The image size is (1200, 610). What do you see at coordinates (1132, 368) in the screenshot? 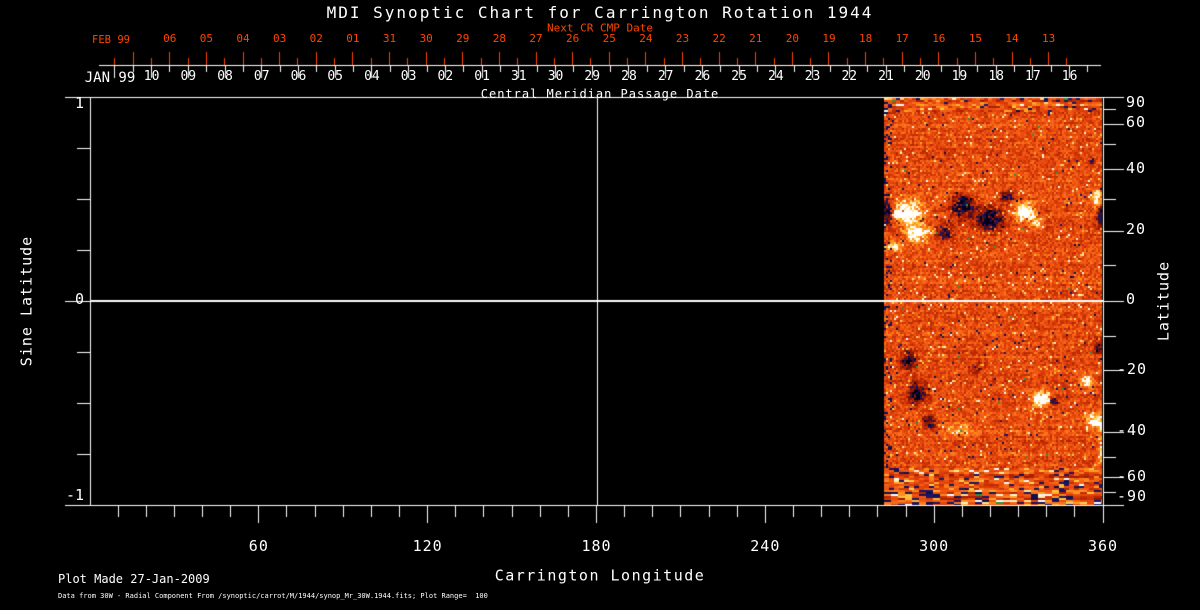
I see `latitude-tick-label: -20` at bounding box center [1132, 368].